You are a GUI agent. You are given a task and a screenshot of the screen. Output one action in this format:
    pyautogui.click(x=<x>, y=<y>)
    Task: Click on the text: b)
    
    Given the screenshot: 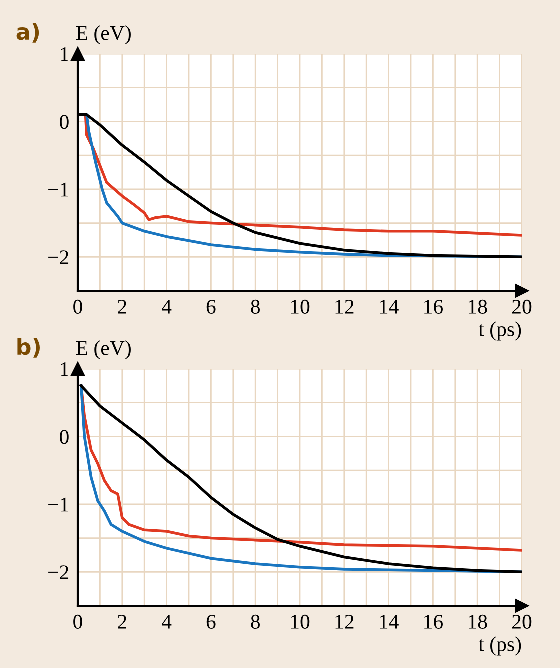 What is the action you would take?
    pyautogui.click(x=29, y=348)
    